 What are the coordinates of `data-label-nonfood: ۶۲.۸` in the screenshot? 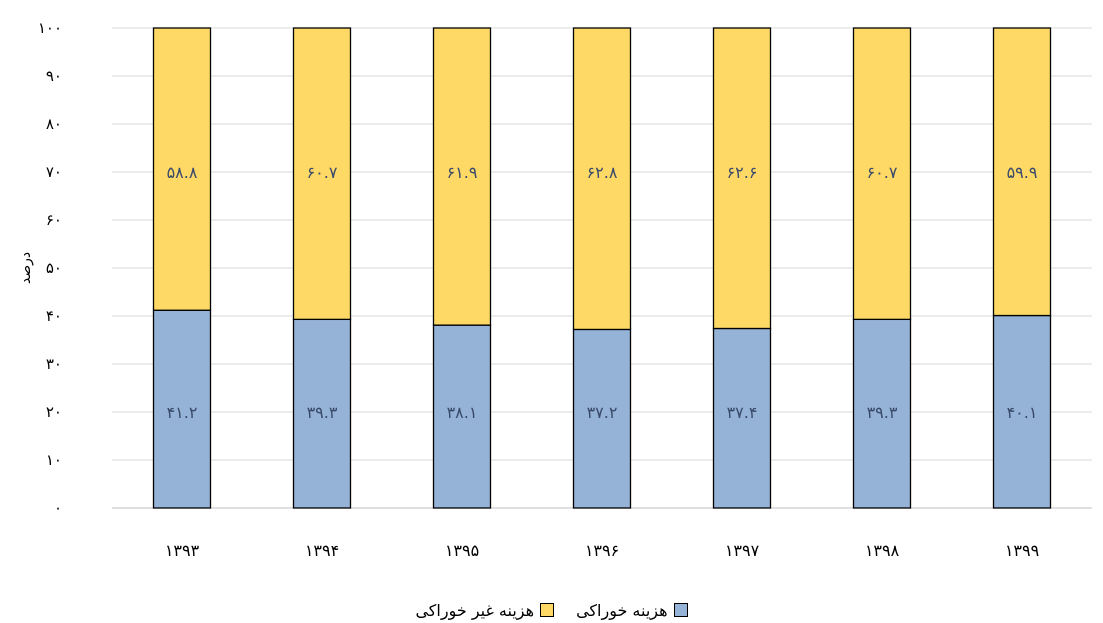 It's located at (602, 172).